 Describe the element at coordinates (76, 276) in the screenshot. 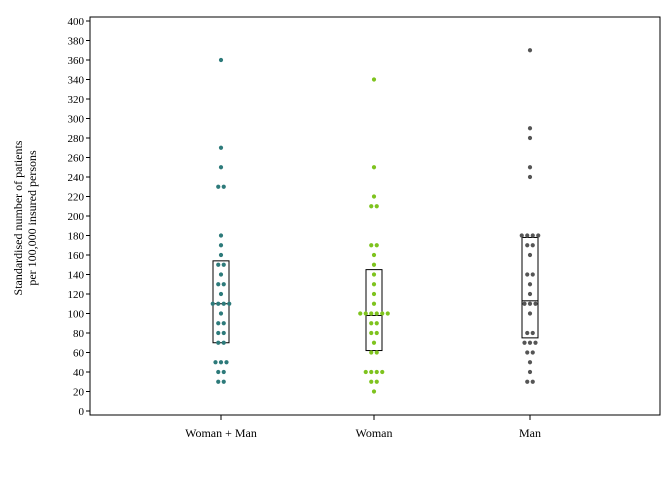

I see `y-tick-label: 140` at that location.